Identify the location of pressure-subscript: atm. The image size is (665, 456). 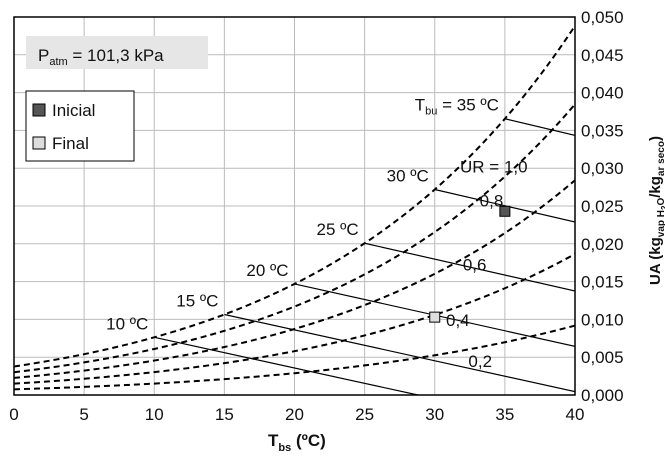
(58, 62).